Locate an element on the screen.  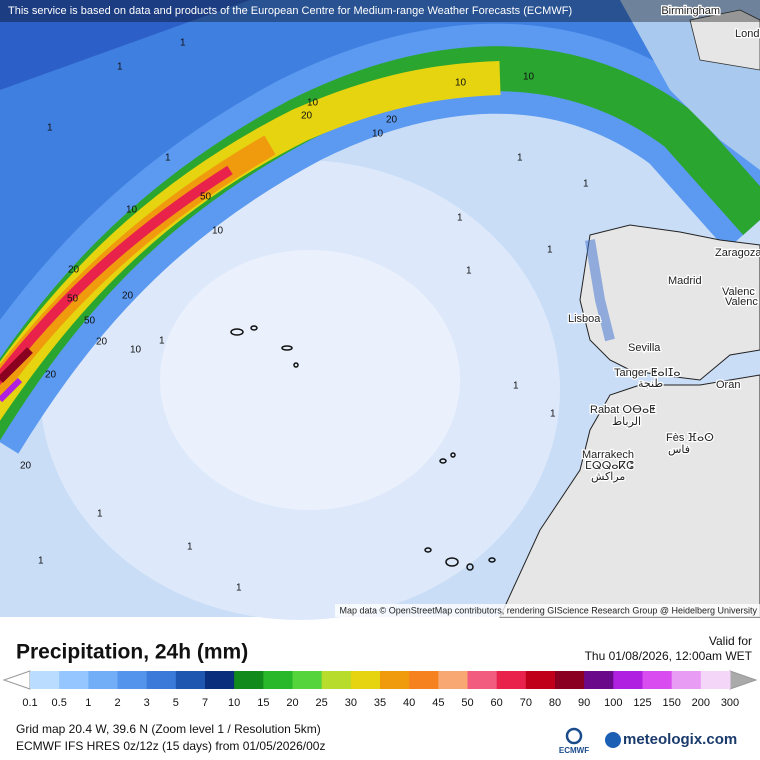
legend-title: Precipitation, 24h (mm) is located at coordinates (132, 652).